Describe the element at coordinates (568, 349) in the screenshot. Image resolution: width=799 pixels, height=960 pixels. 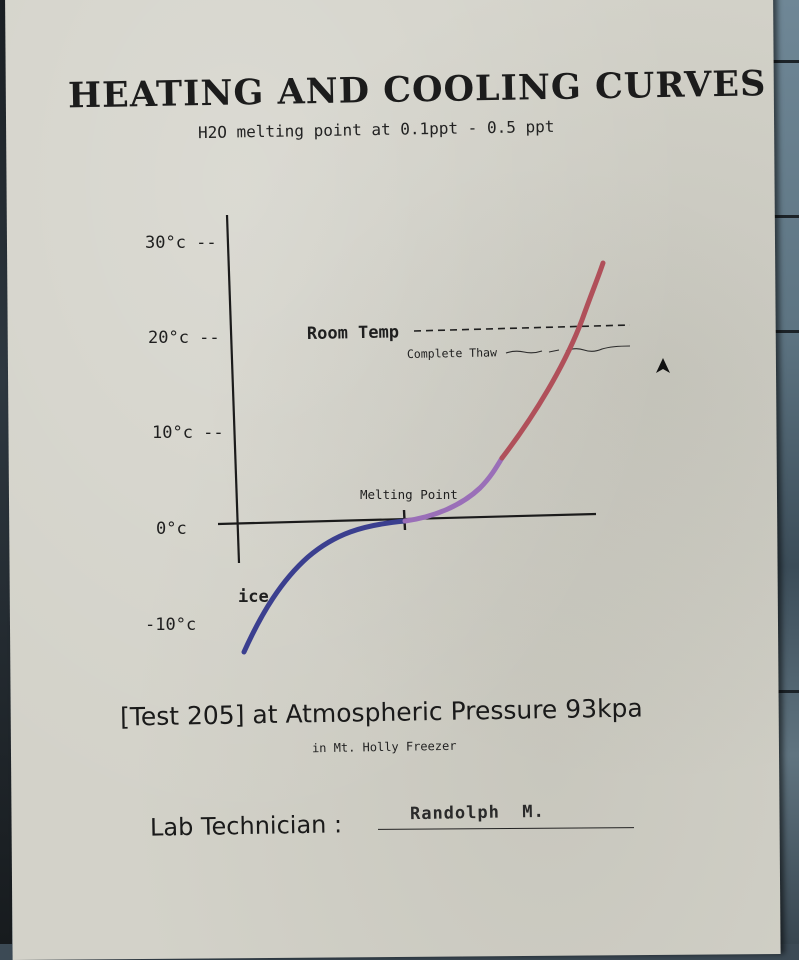
I see `complete-thaw-scribble-line` at that location.